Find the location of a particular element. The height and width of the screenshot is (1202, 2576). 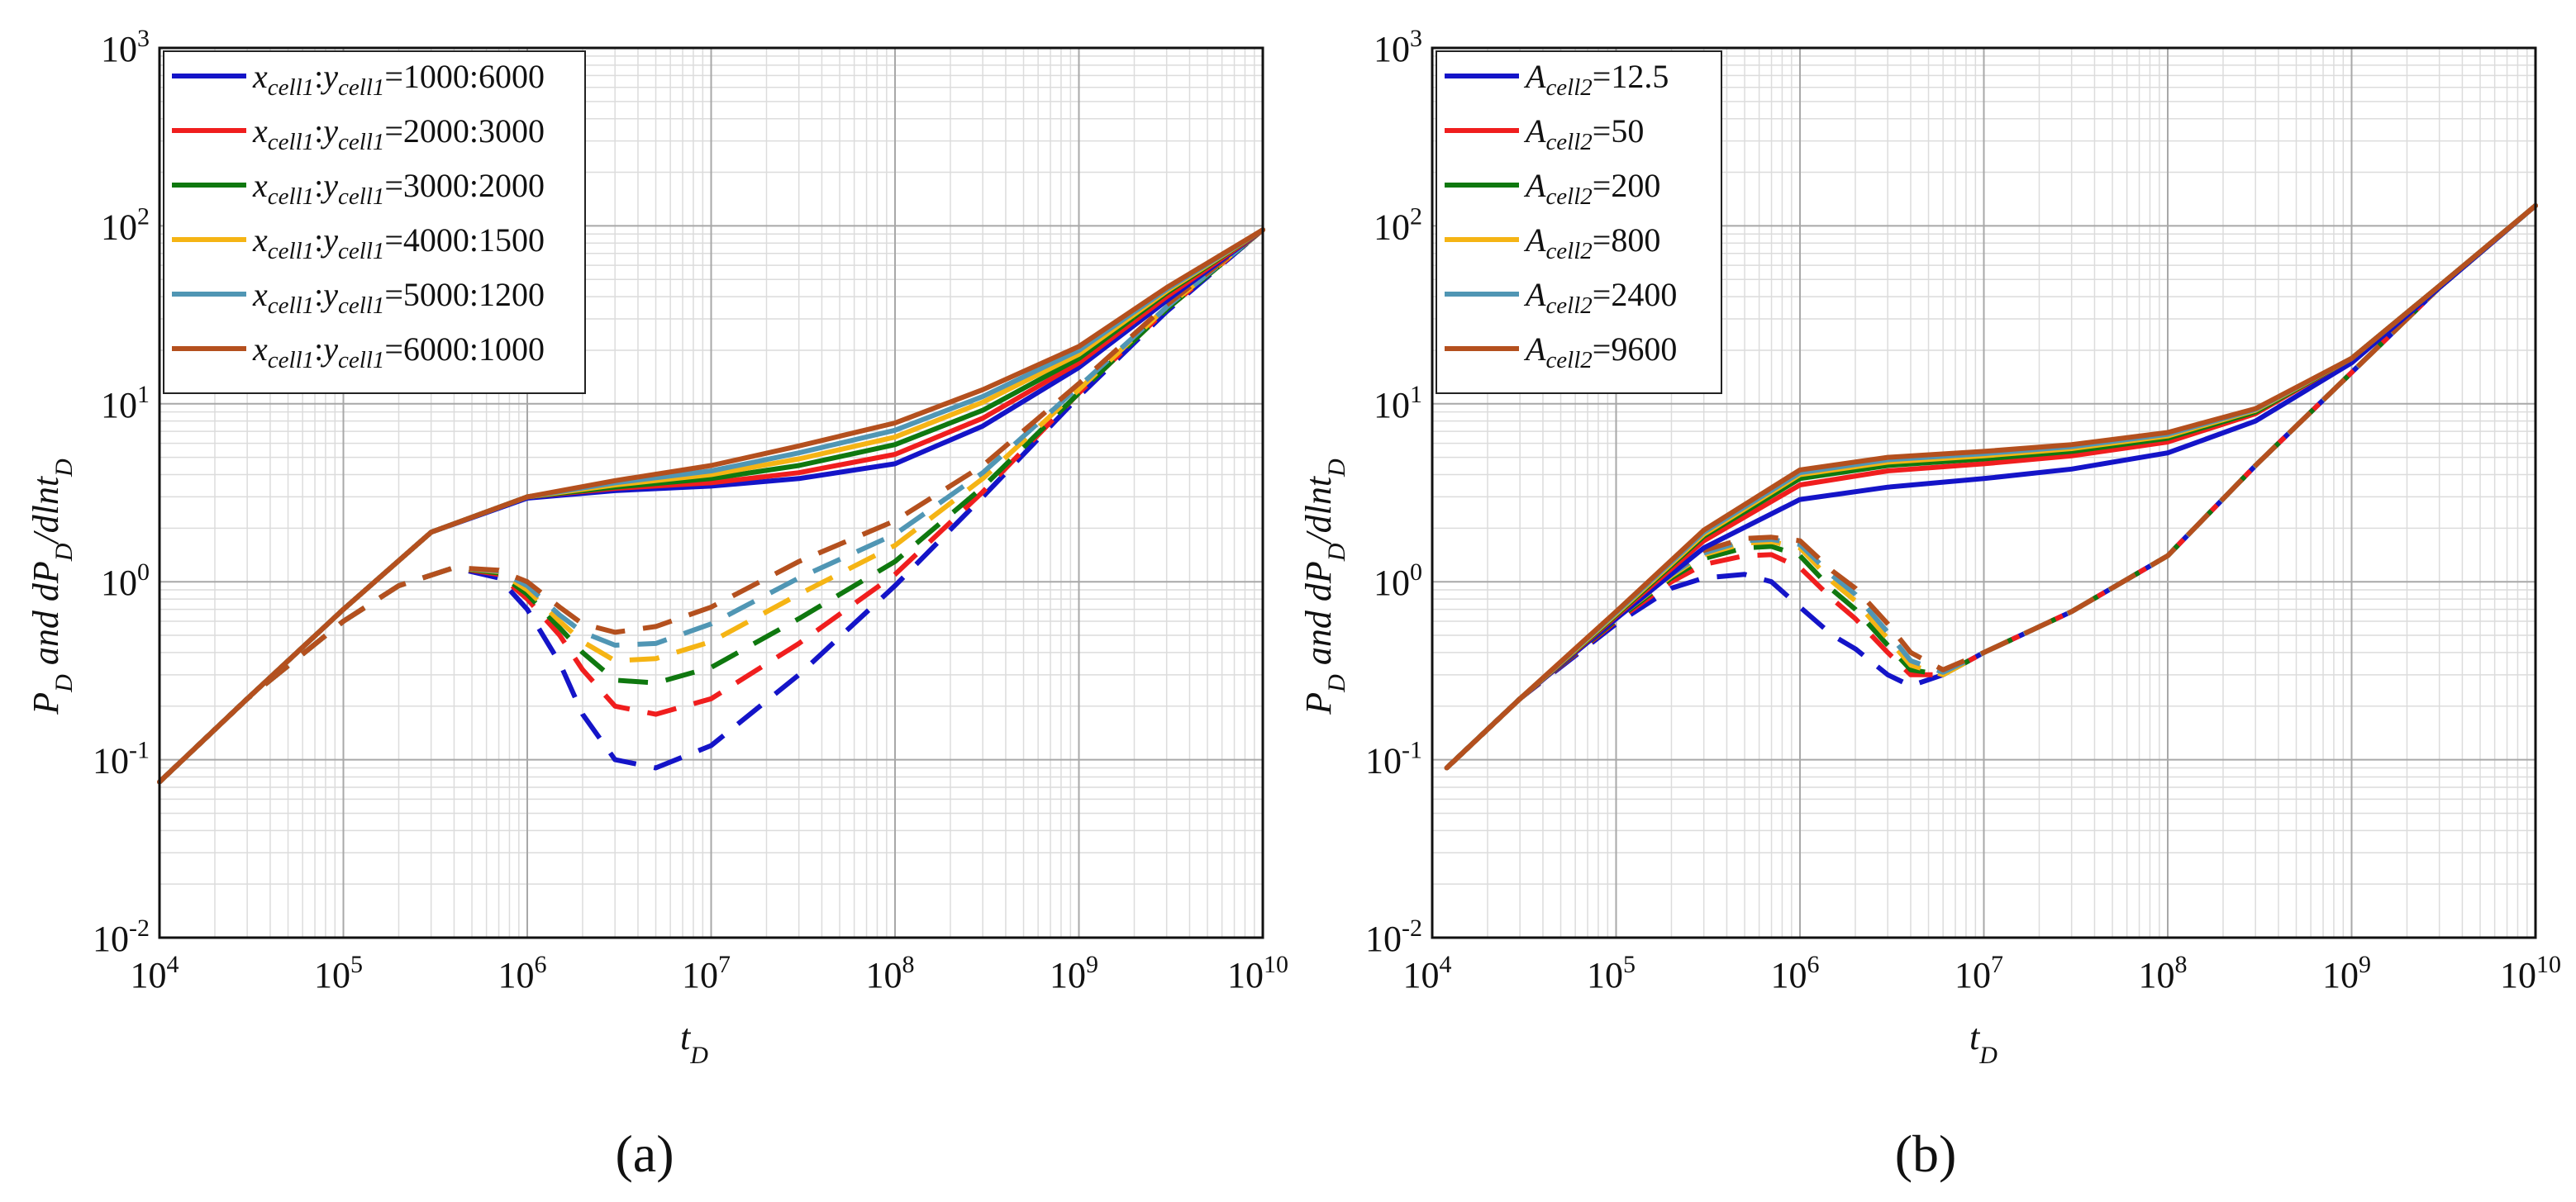

y-axis-label-b: PD and dPD/dlntD is located at coordinates (1324, 586).